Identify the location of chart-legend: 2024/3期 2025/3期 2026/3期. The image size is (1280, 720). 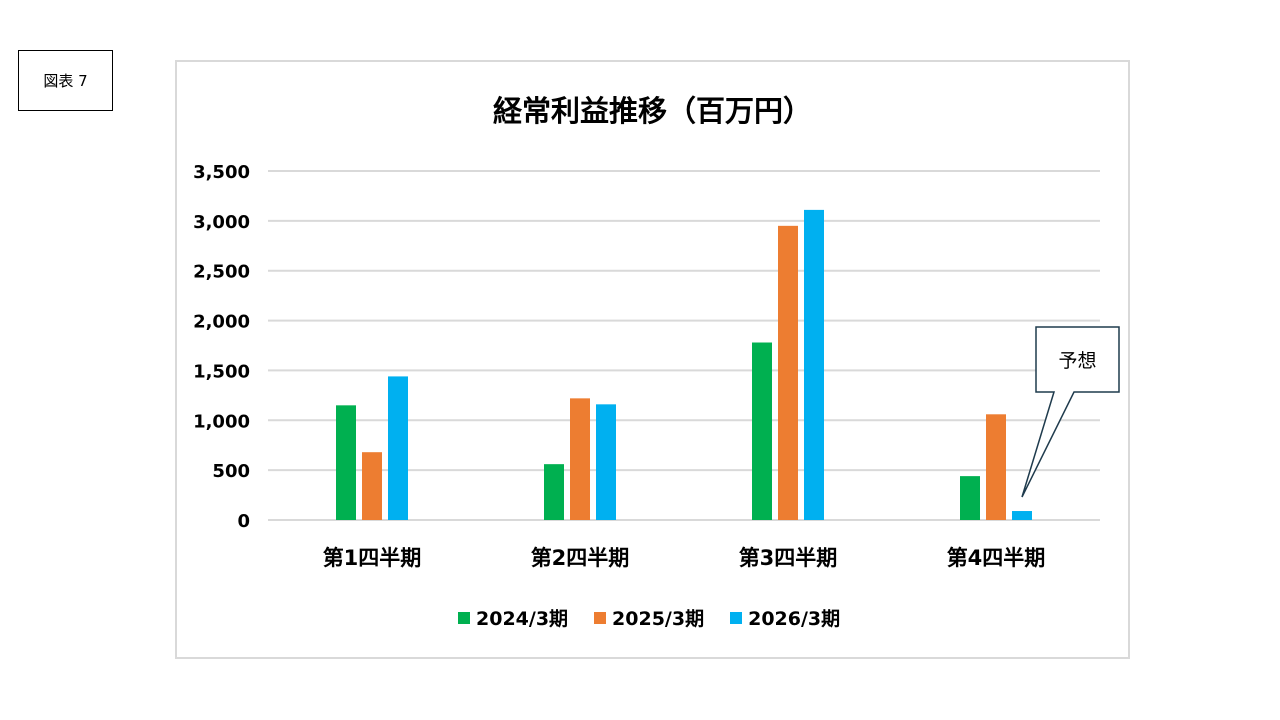
(649, 617).